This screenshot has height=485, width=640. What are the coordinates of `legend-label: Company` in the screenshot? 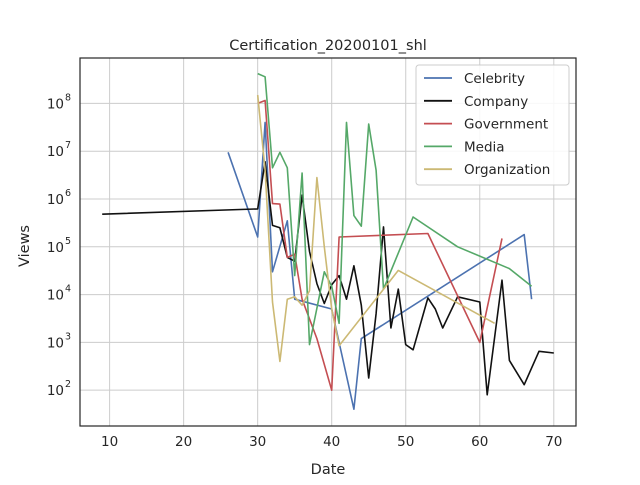 It's located at (496, 102).